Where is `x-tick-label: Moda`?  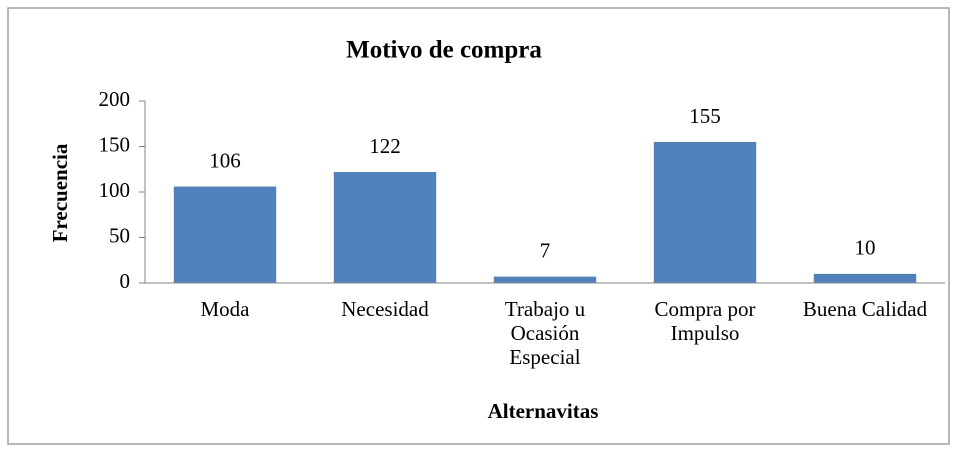 x-tick-label: Moda is located at coordinates (225, 309).